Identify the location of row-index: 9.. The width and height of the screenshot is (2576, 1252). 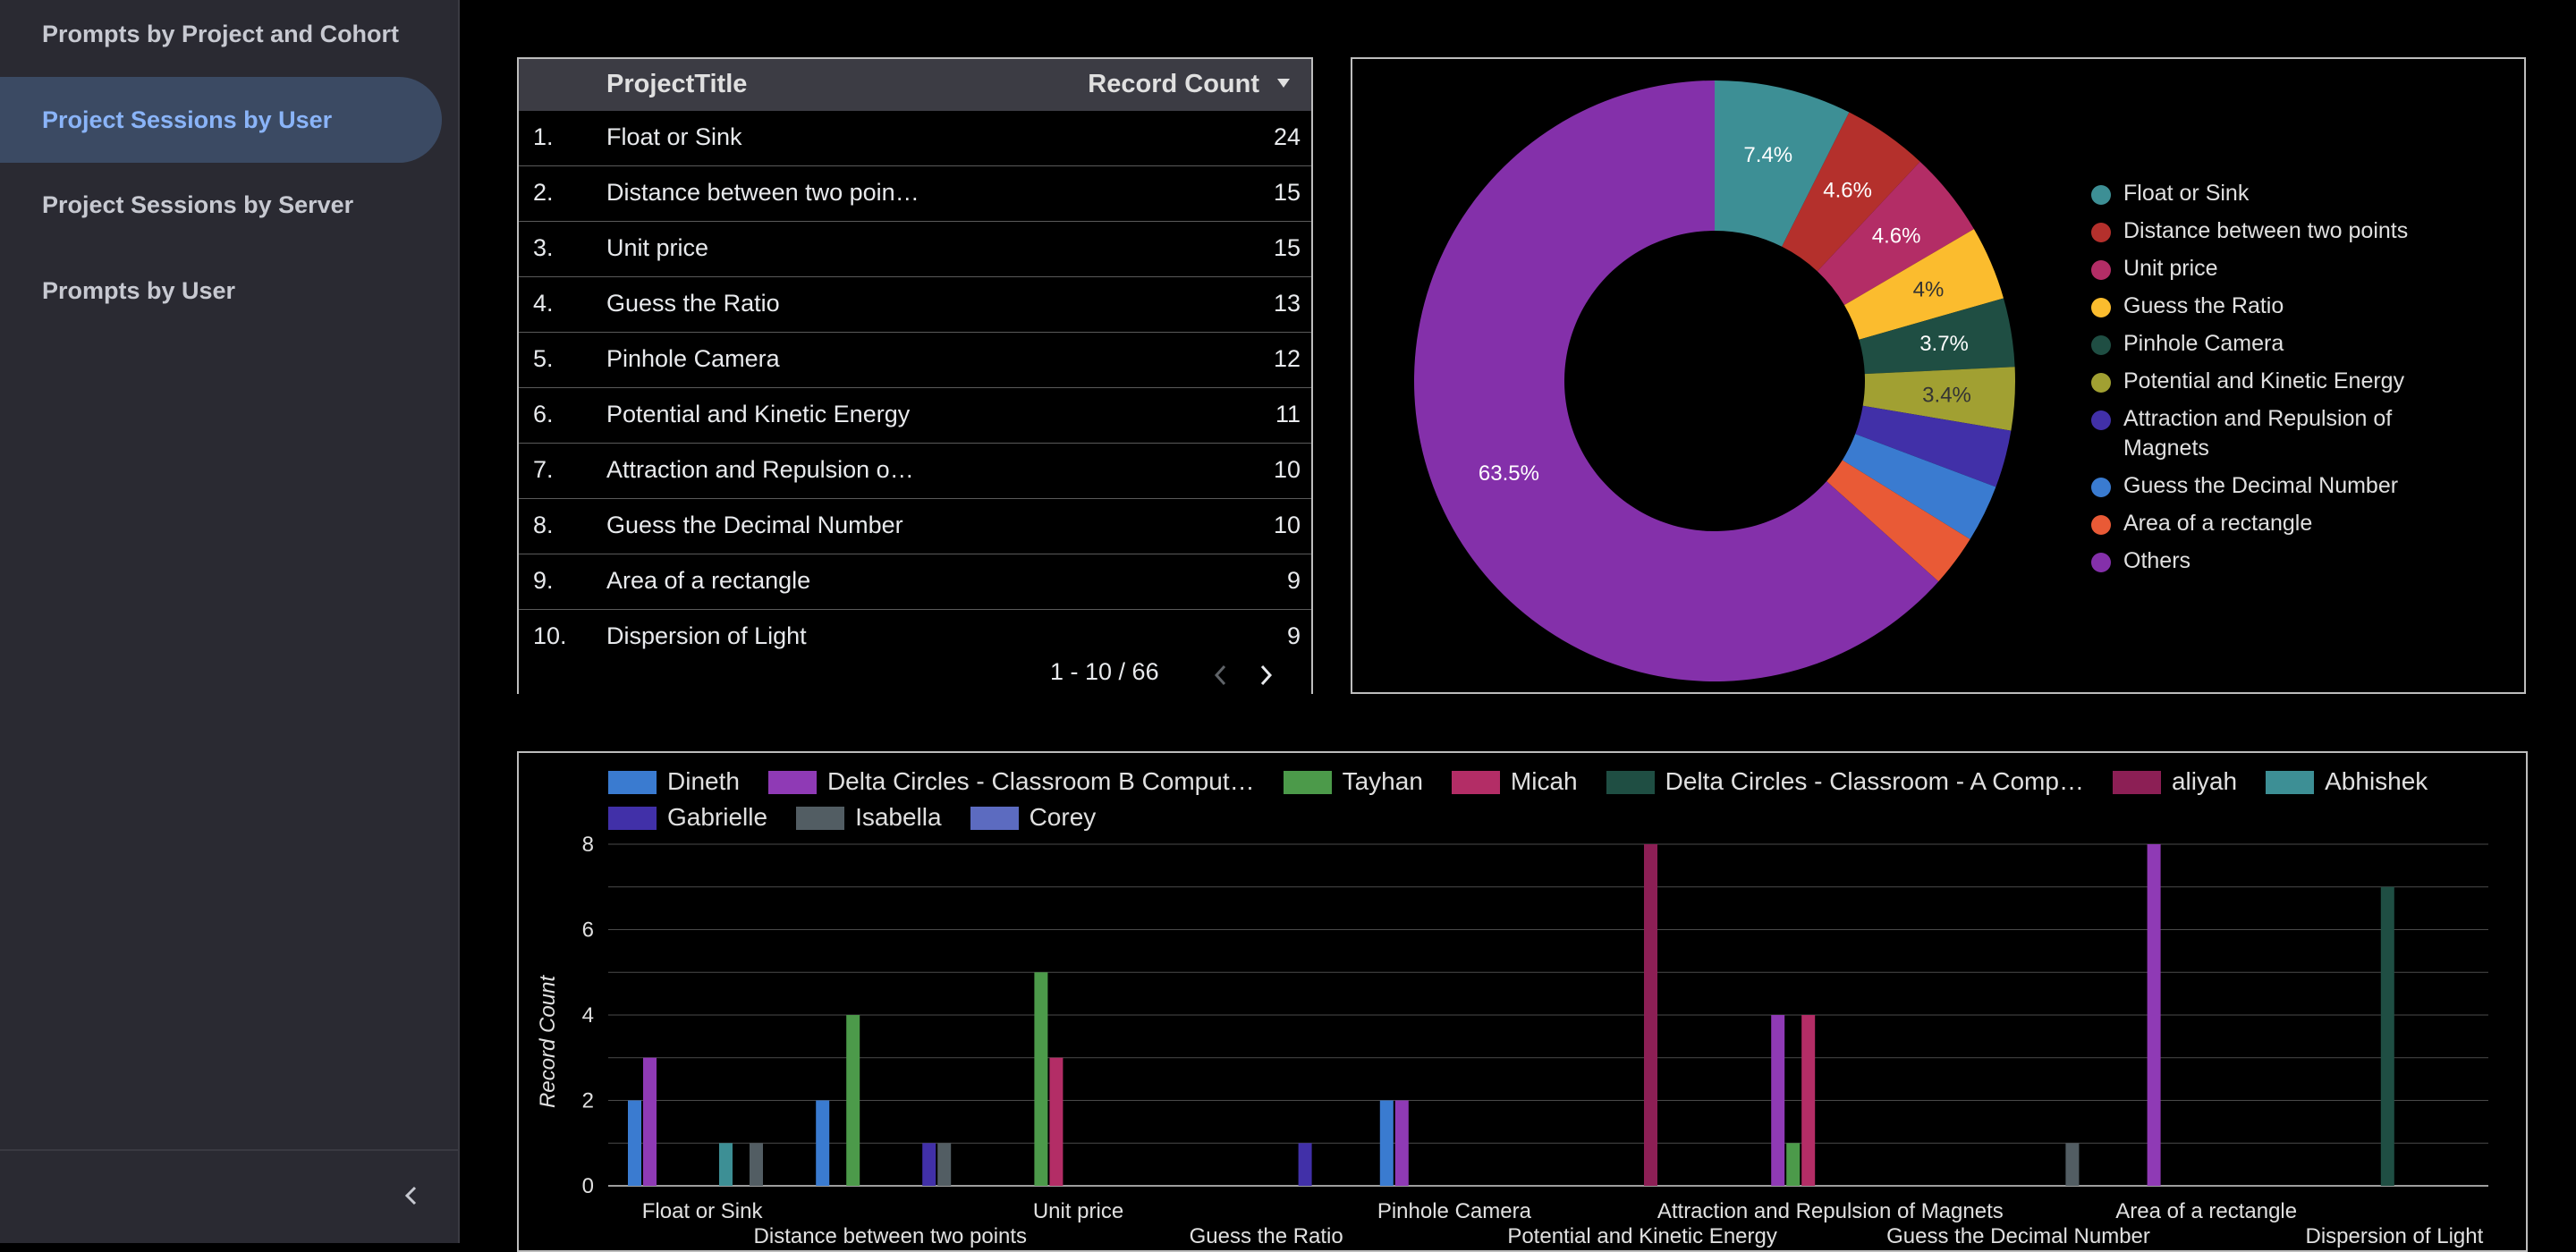
(543, 580).